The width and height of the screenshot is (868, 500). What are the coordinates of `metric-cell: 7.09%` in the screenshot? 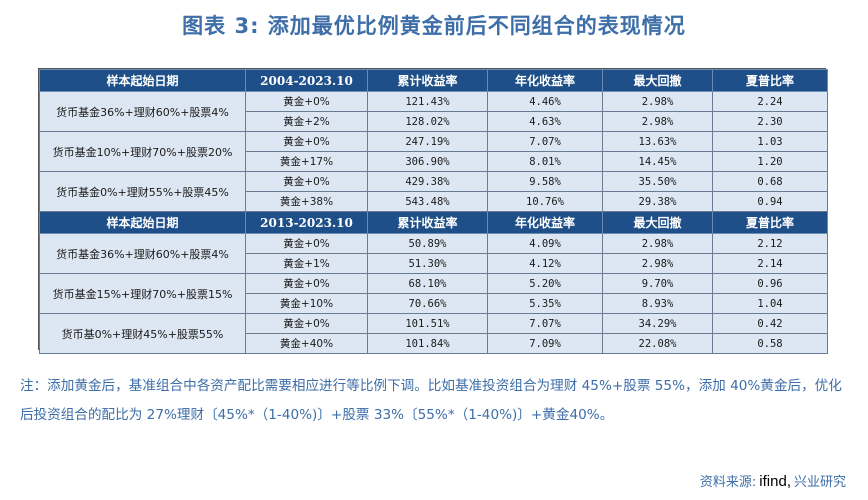 It's located at (545, 343).